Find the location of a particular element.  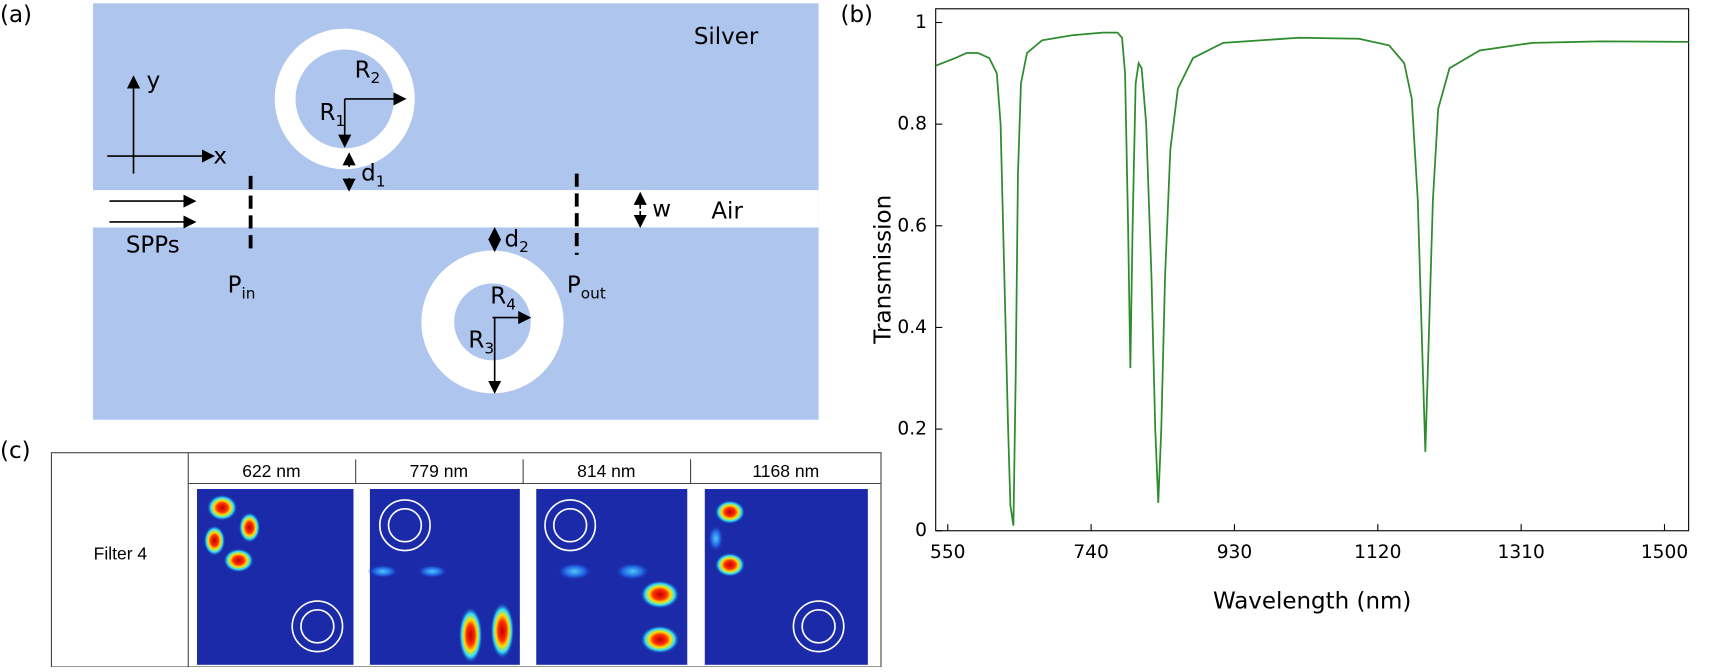

label: R3 is located at coordinates (481, 342).